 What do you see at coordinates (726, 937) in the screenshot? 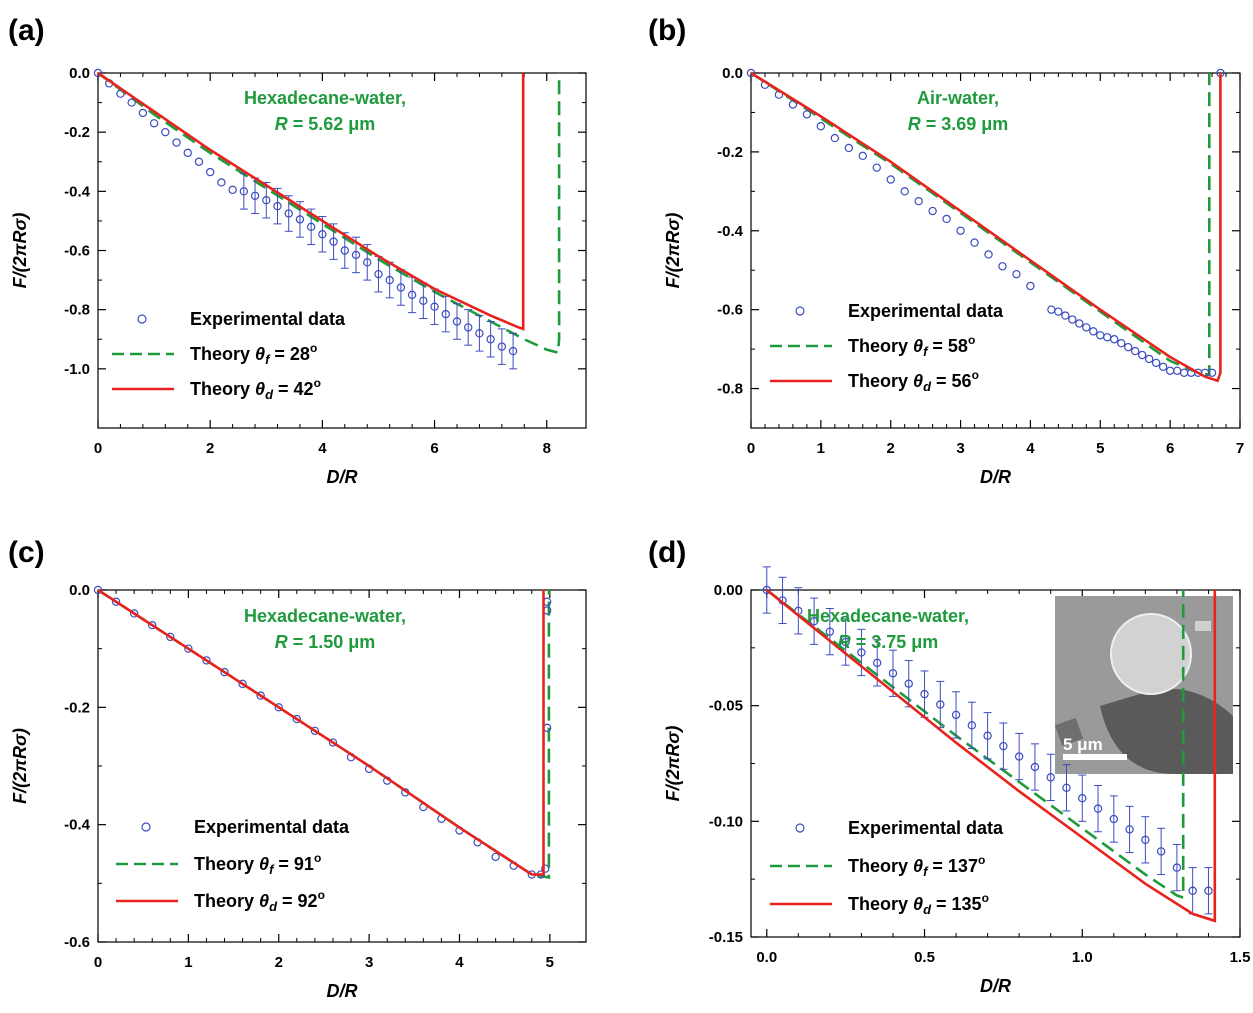
I see `y-tick-label: -0.15` at bounding box center [726, 937].